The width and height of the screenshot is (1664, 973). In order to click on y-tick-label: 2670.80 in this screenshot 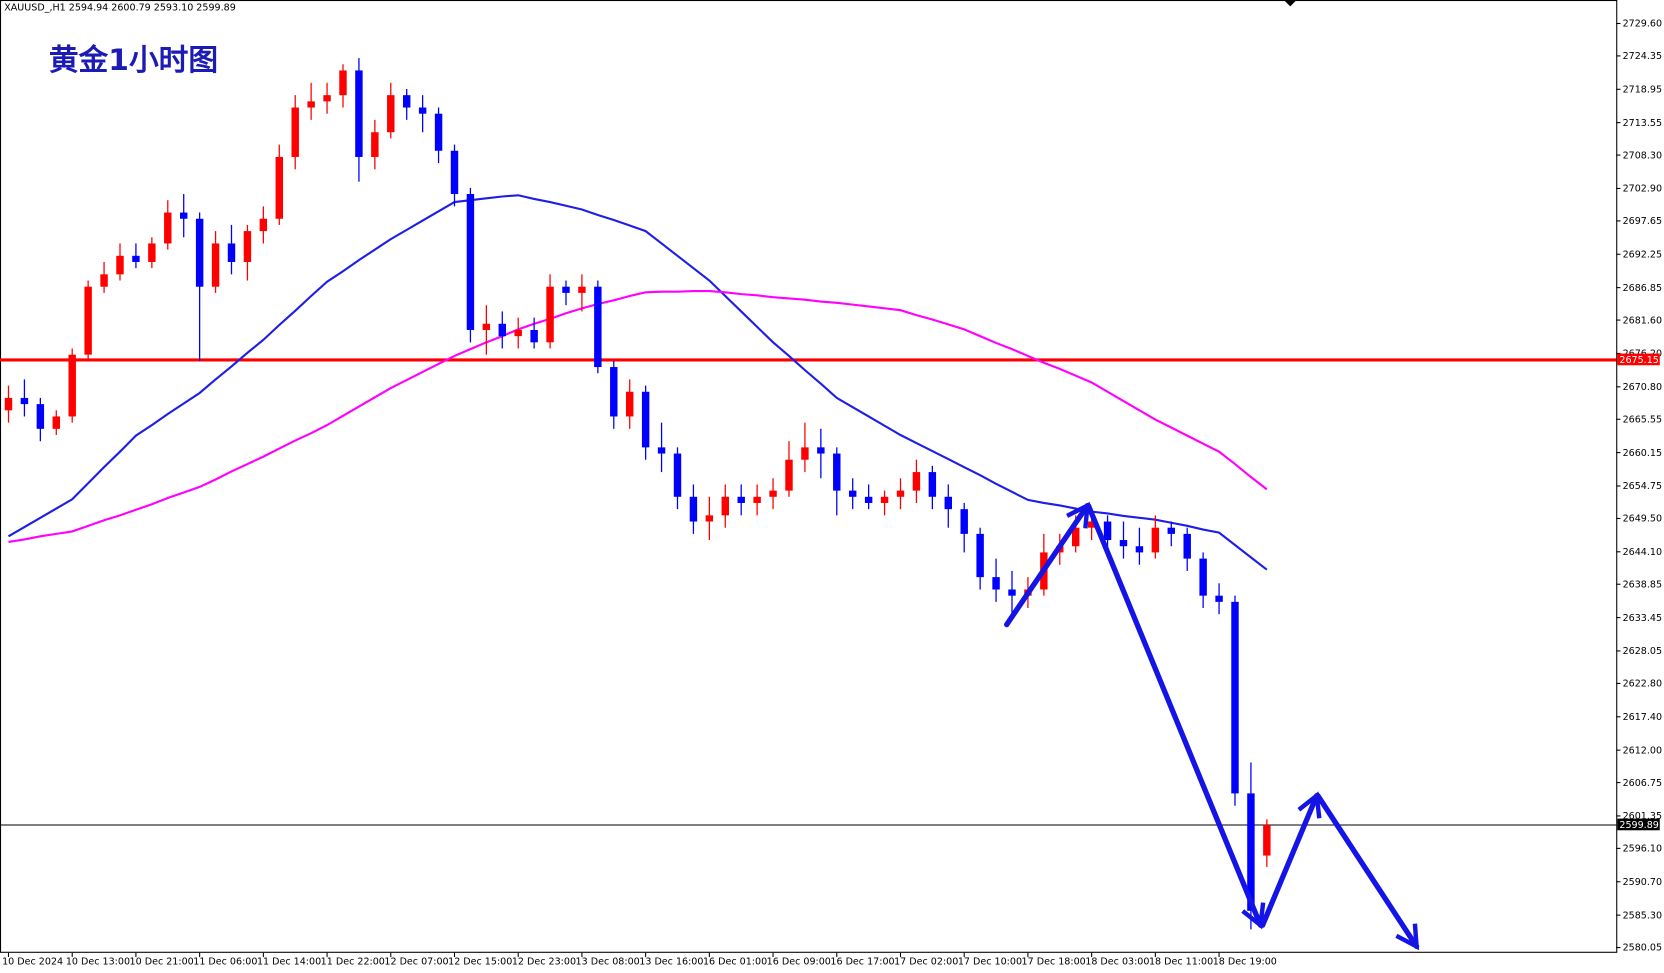, I will do `click(1642, 387)`.